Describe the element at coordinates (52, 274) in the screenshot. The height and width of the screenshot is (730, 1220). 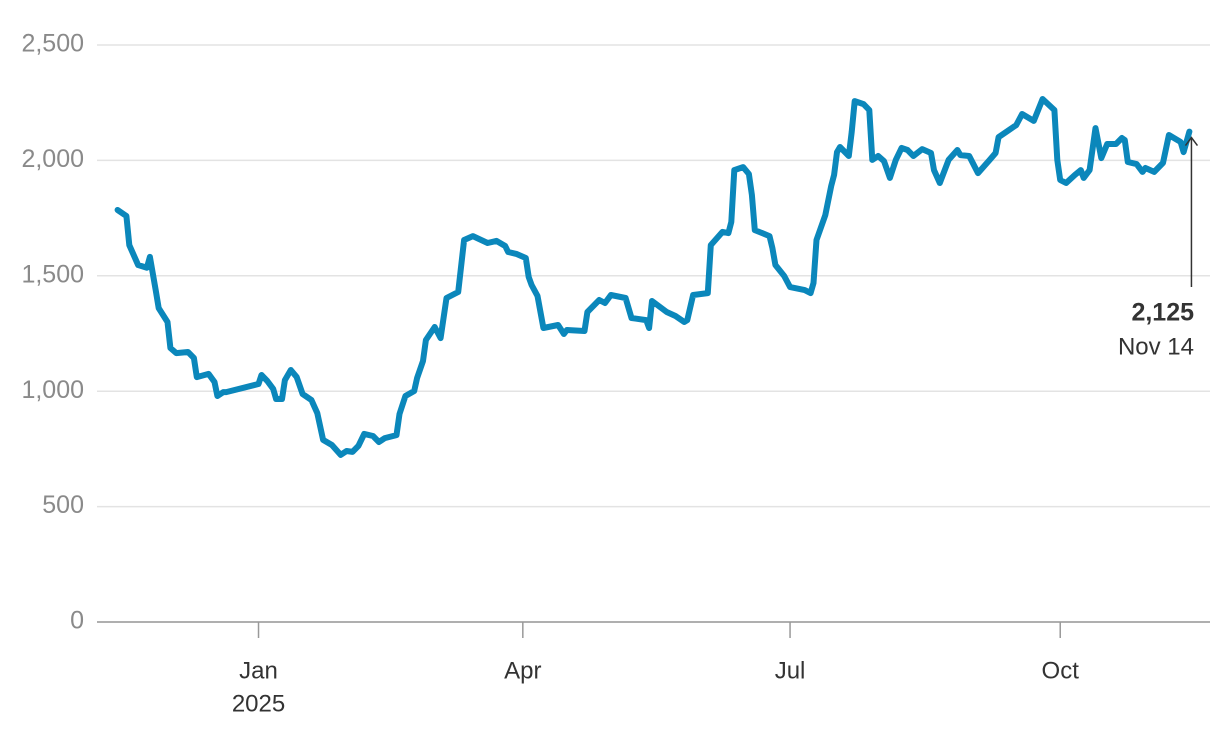
I see `y-tick-label: 1,500` at that location.